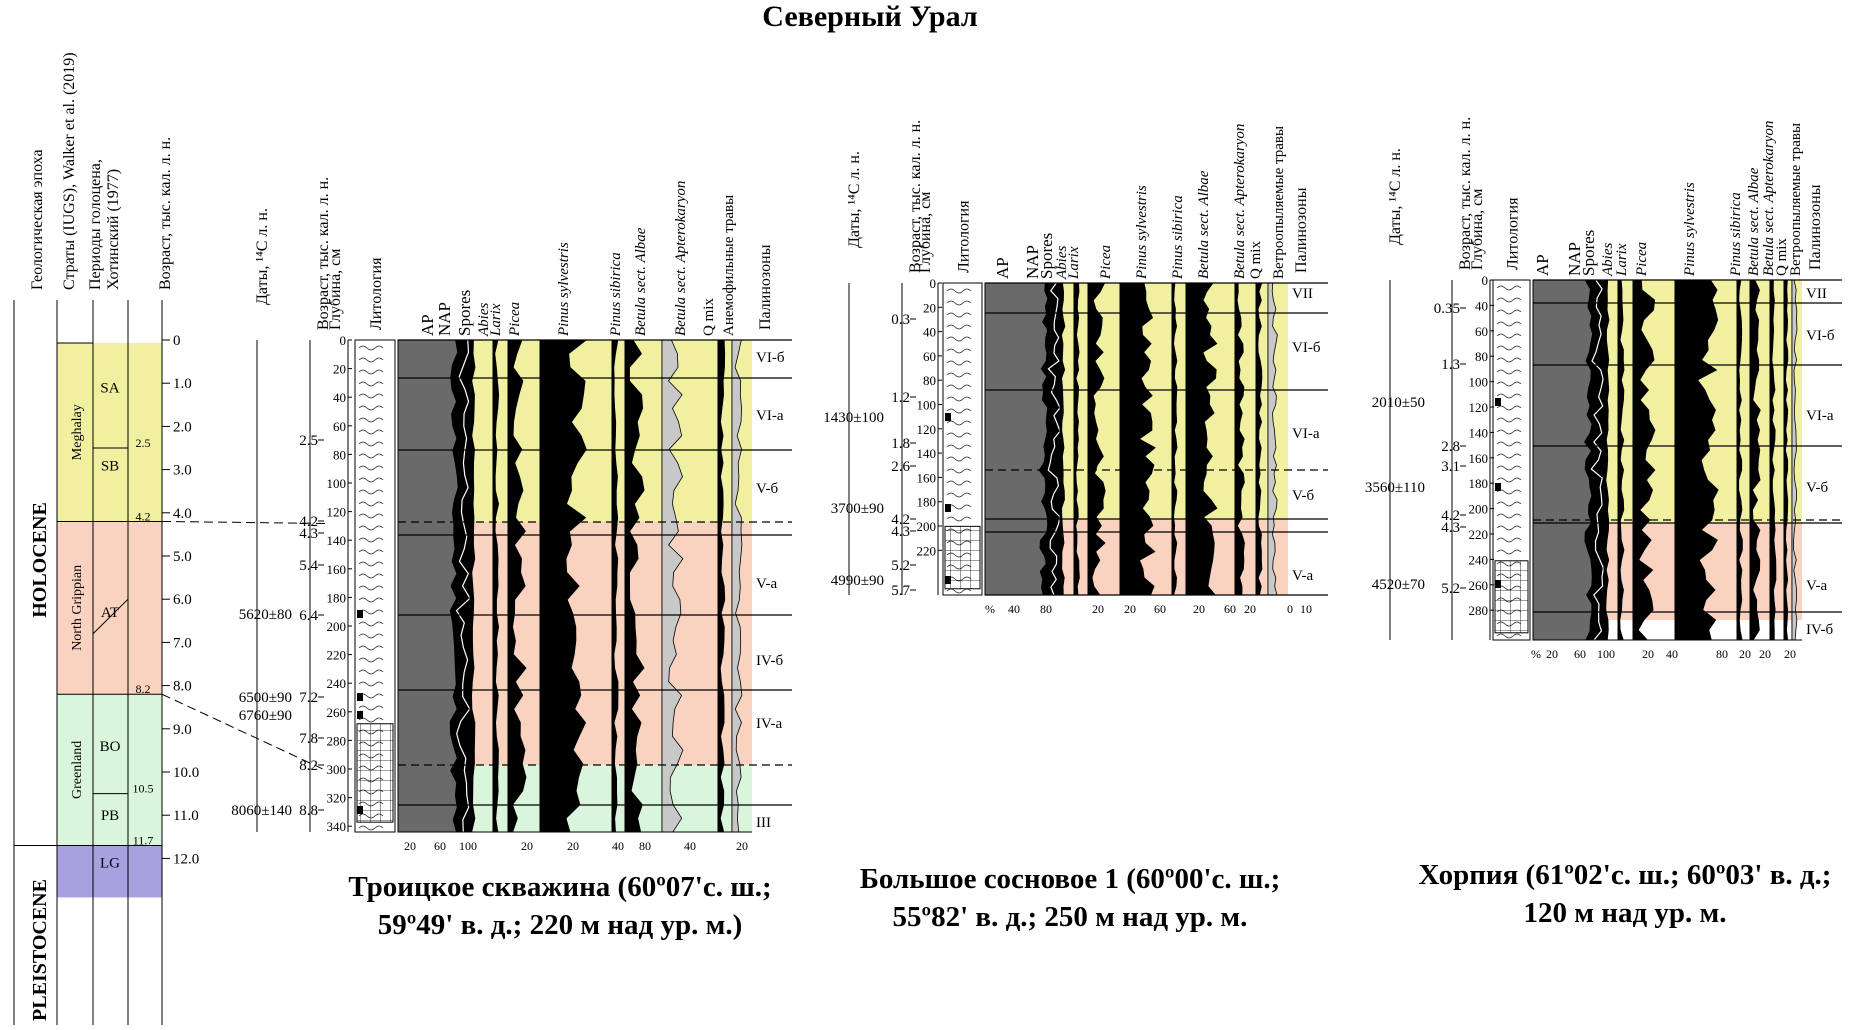 This screenshot has height=1030, width=1874. Describe the element at coordinates (427, 325) in the screenshot. I see `taxon-header: AP` at that location.